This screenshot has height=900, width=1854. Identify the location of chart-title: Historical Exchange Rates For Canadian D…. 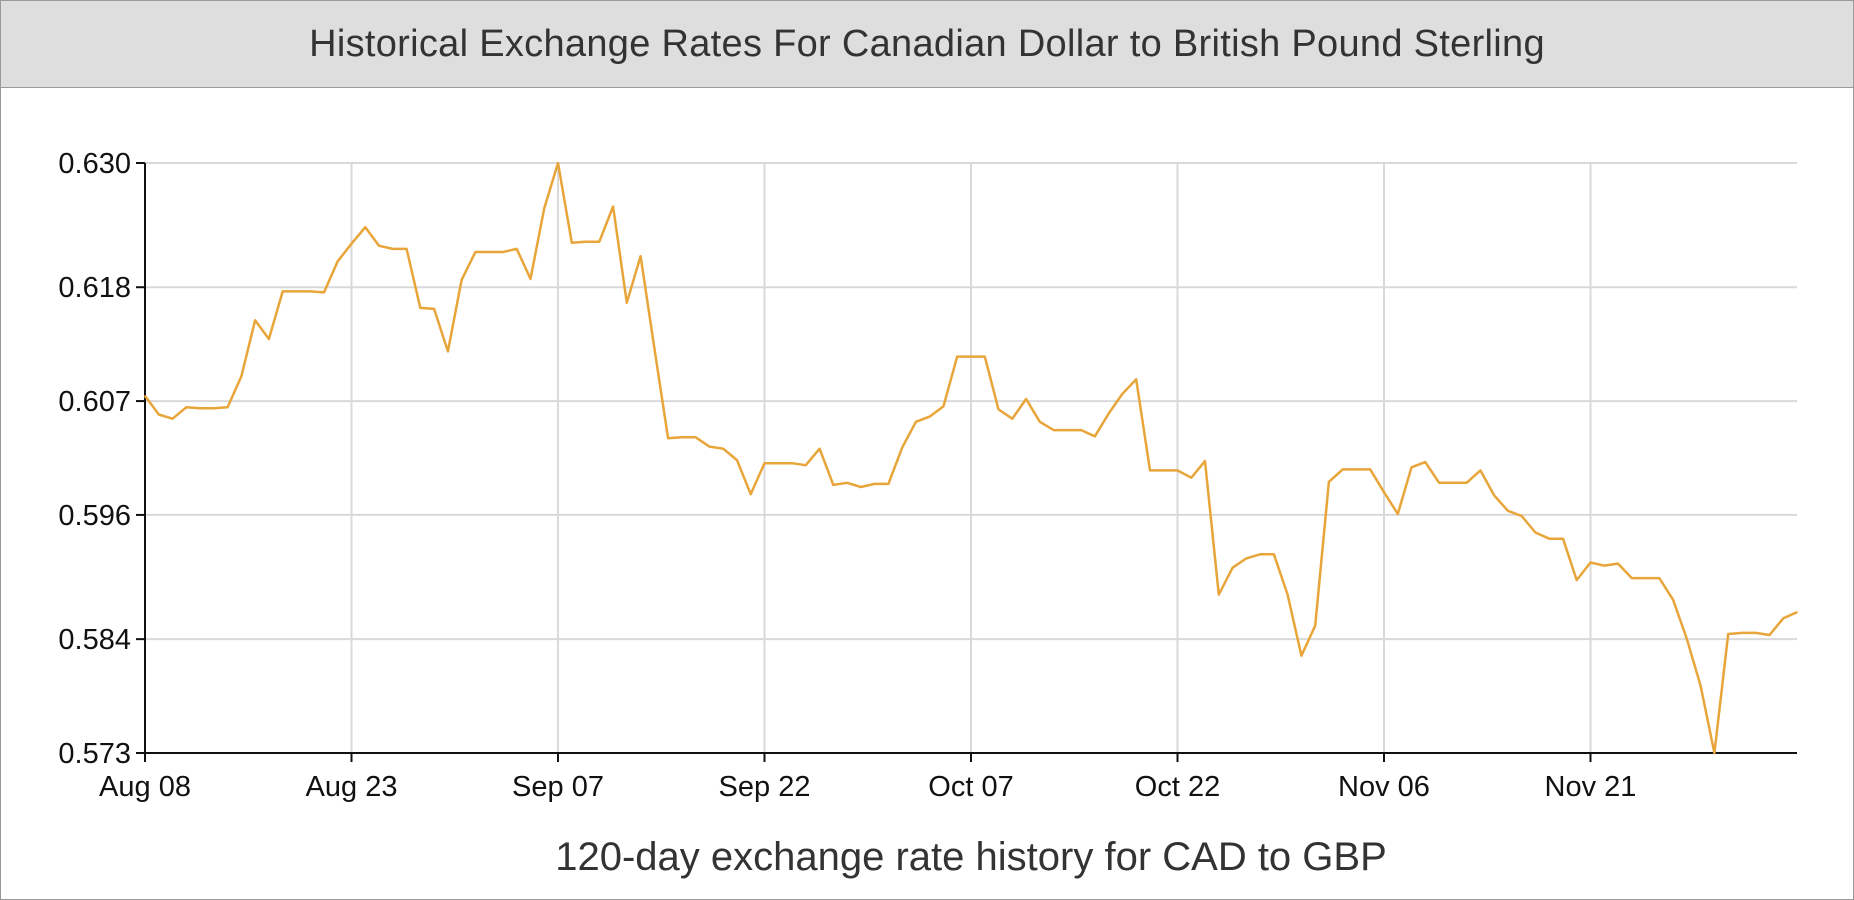
(927, 43).